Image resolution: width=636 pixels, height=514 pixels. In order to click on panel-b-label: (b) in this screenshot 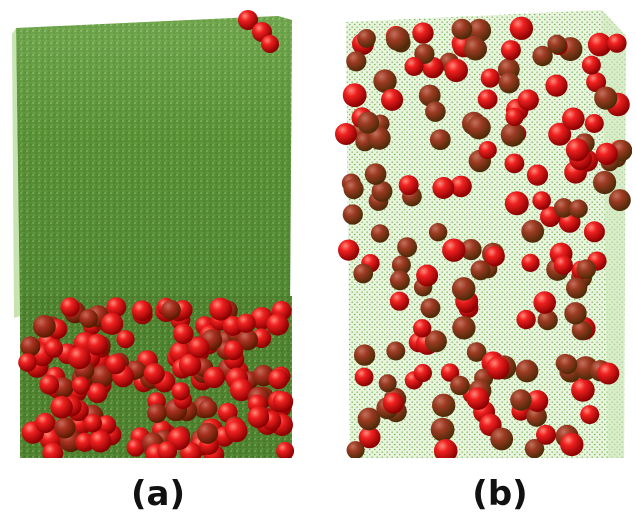, I will do `click(500, 494)`.